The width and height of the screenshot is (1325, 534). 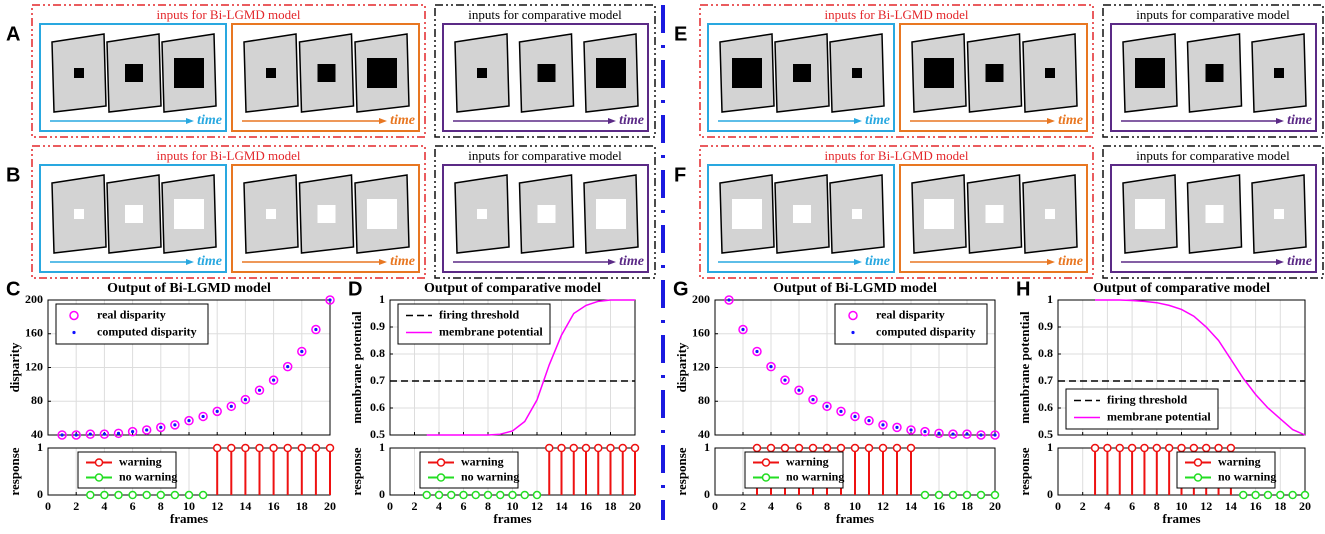 What do you see at coordinates (479, 314) in the screenshot?
I see `legend-label: firing threshold` at bounding box center [479, 314].